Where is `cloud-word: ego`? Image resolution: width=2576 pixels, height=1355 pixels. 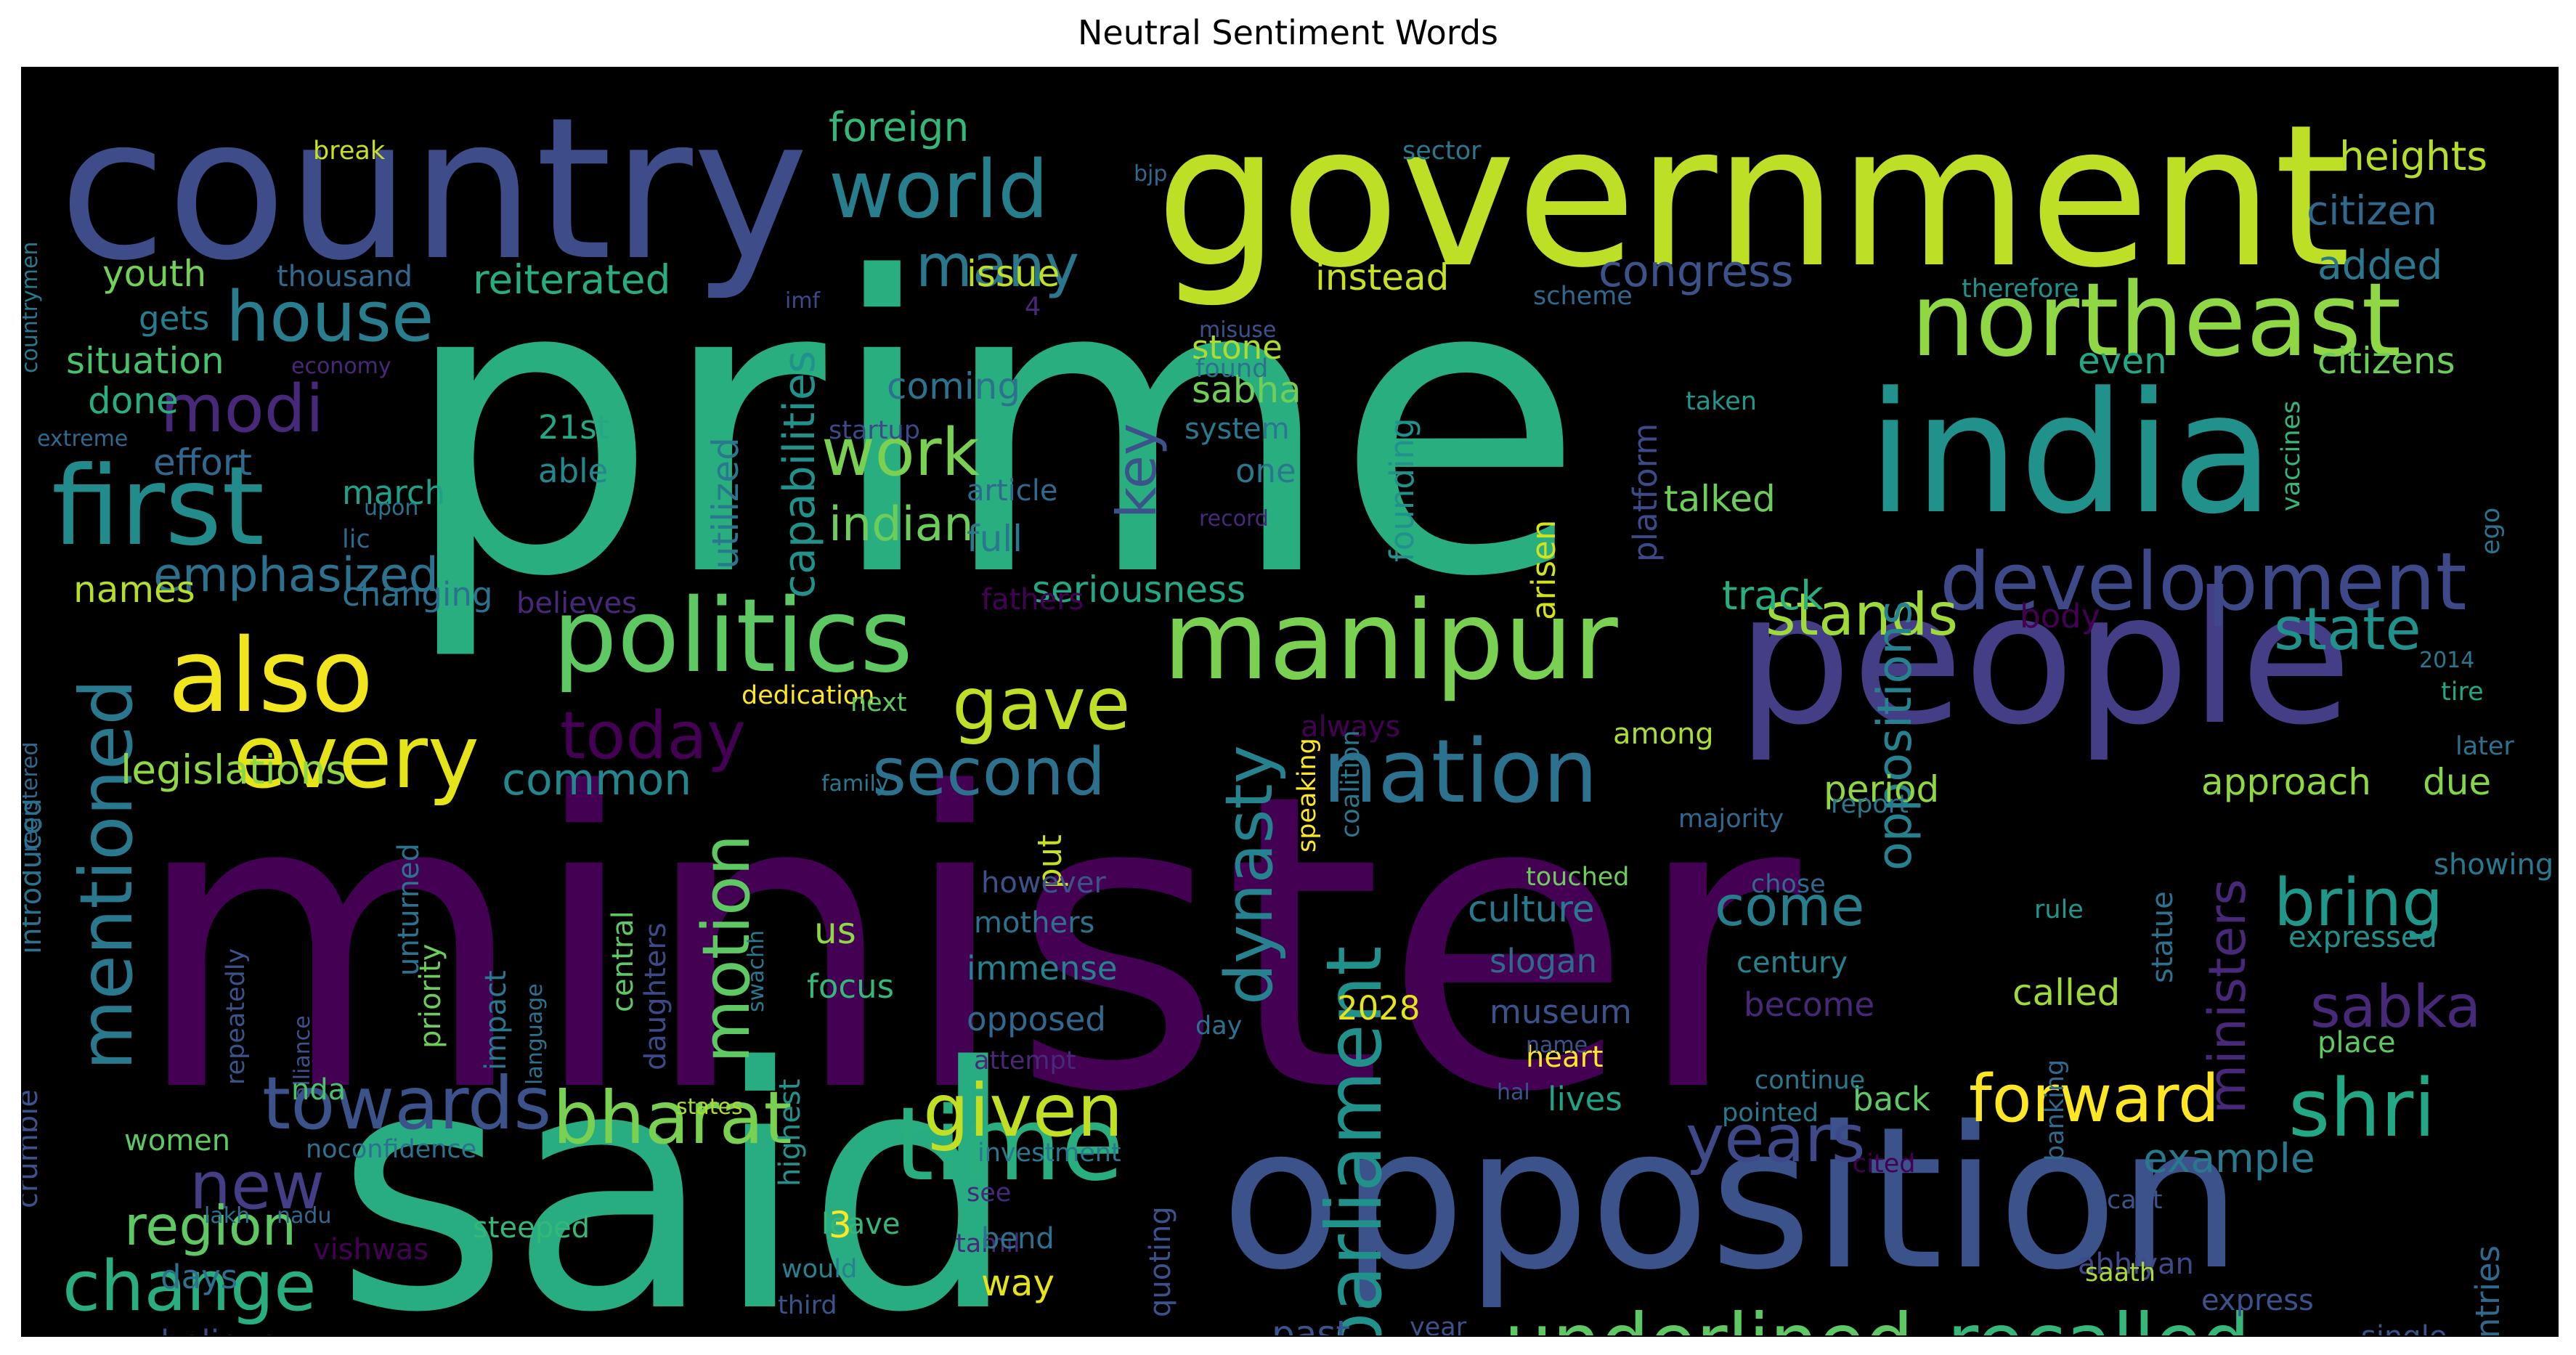 cloud-word: ego is located at coordinates (2491, 531).